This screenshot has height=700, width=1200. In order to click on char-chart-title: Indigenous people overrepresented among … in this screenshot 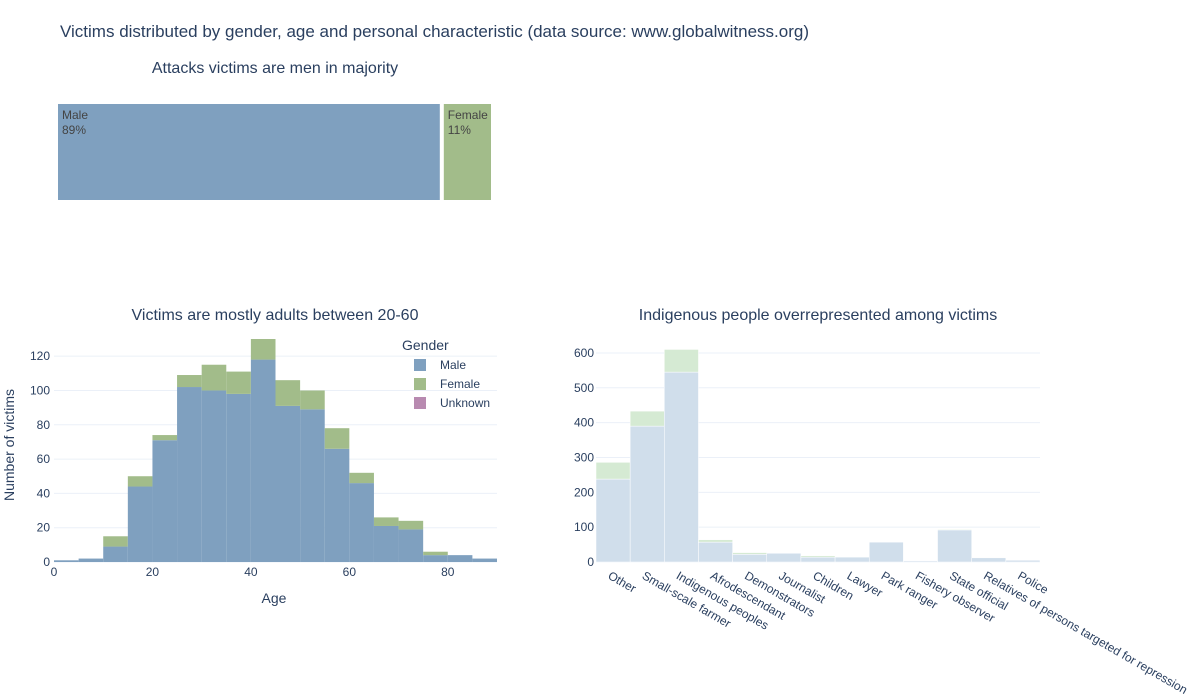, I will do `click(818, 315)`.